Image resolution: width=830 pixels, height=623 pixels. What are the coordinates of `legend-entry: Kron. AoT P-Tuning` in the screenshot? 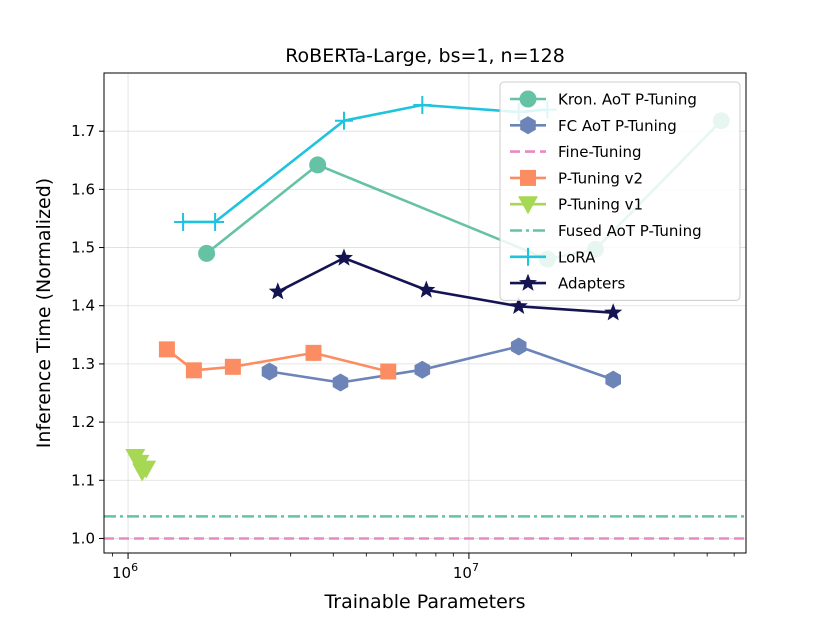 It's located at (603, 99).